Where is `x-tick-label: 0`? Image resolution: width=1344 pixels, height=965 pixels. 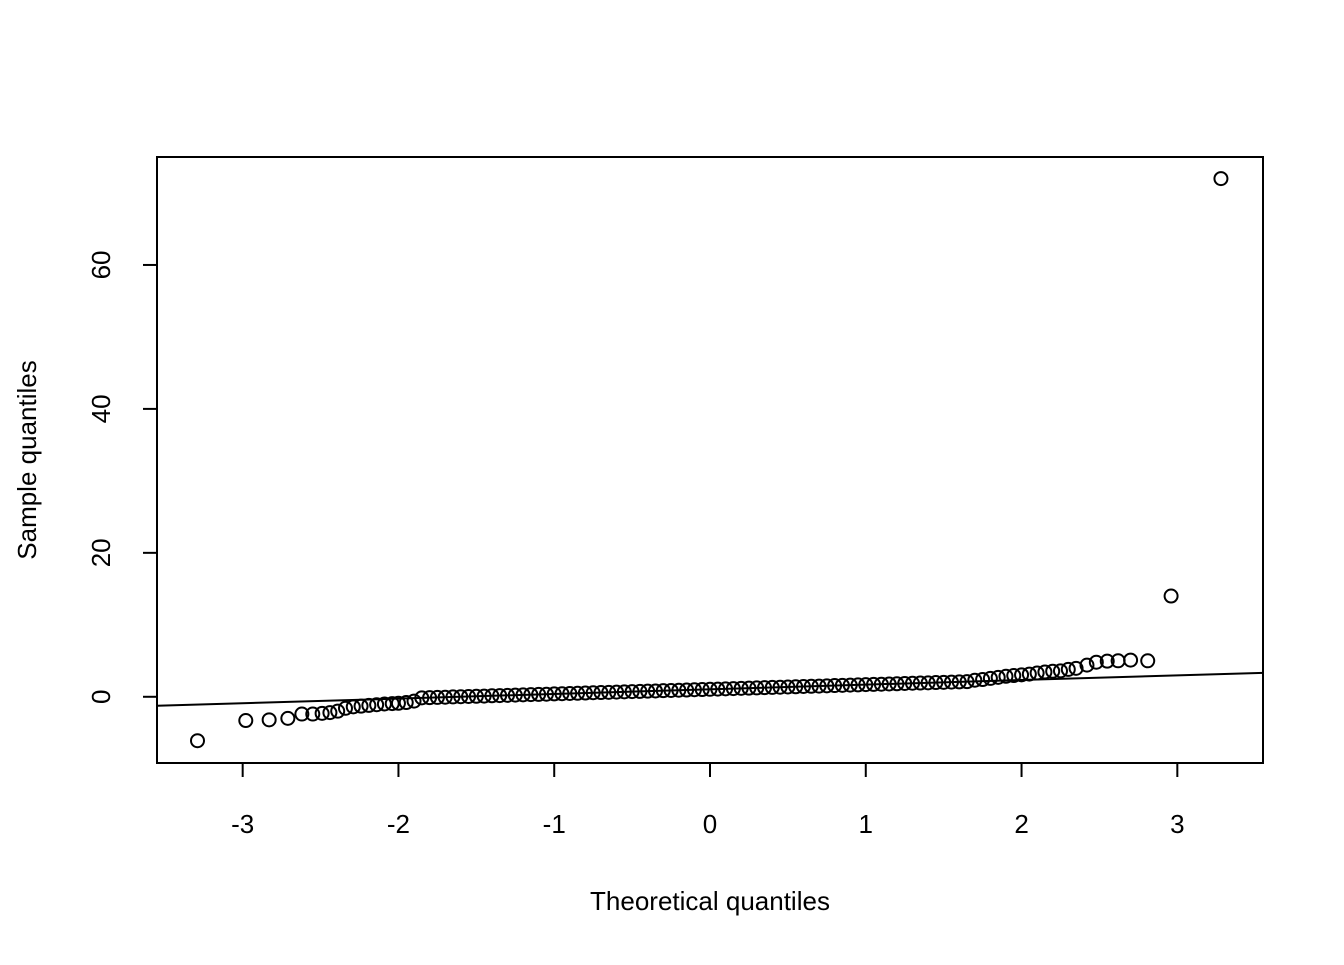 x-tick-label: 0 is located at coordinates (710, 824).